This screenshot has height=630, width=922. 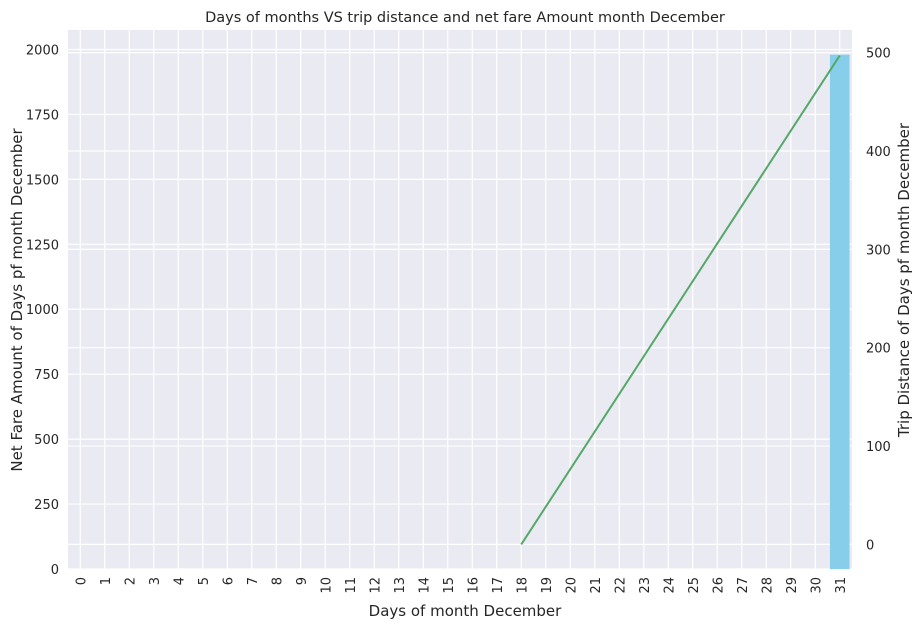 I want to click on x-tick-label: 10, so click(x=326, y=585).